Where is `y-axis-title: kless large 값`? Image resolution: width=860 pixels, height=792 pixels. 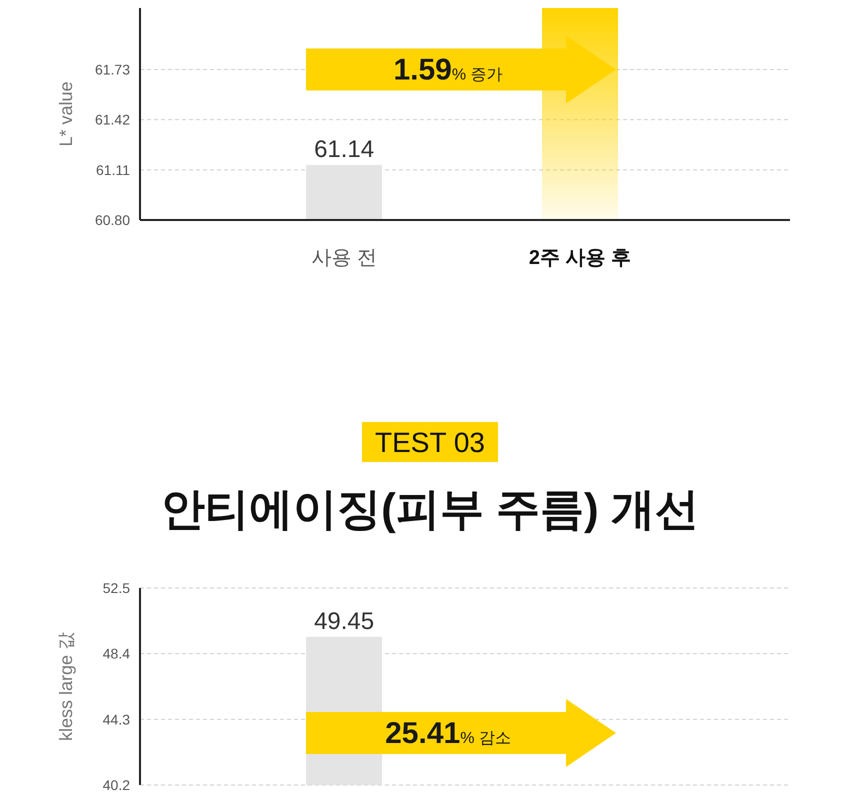
y-axis-title: kless large 값 is located at coordinates (66, 687).